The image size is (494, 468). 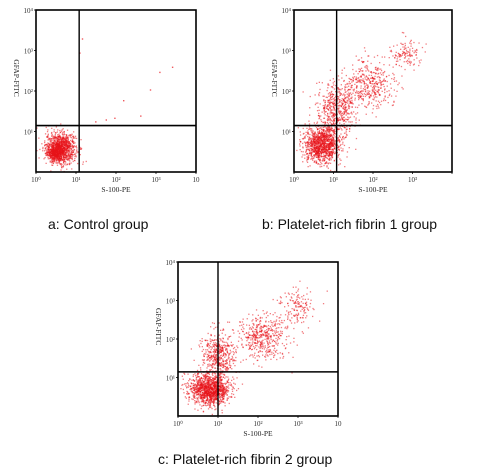 I want to click on x-tick-label: 10³, so click(x=155, y=180).